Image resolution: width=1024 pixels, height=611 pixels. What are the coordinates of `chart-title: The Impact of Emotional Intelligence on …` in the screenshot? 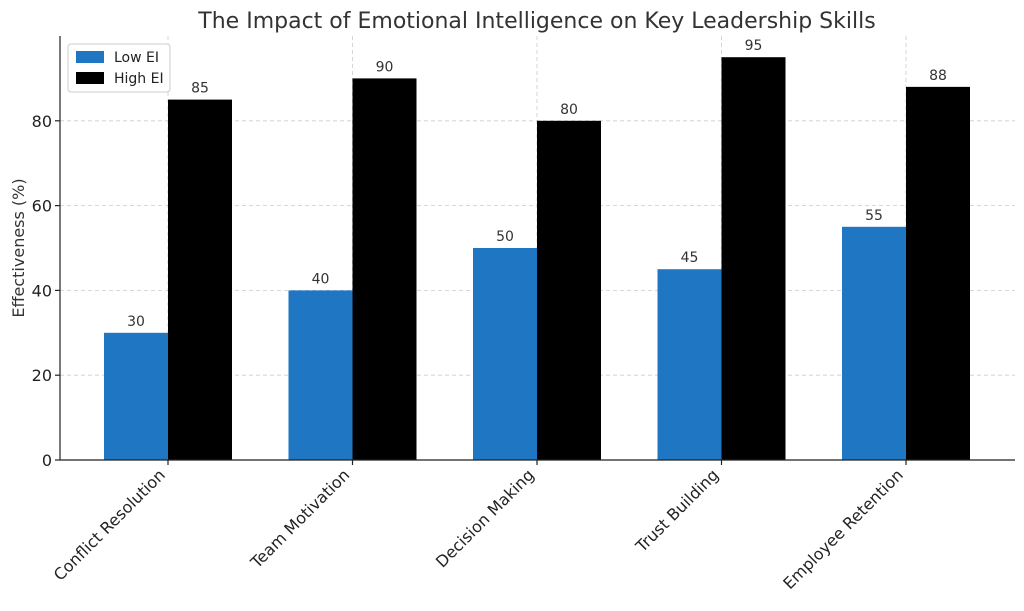 It's located at (536, 21).